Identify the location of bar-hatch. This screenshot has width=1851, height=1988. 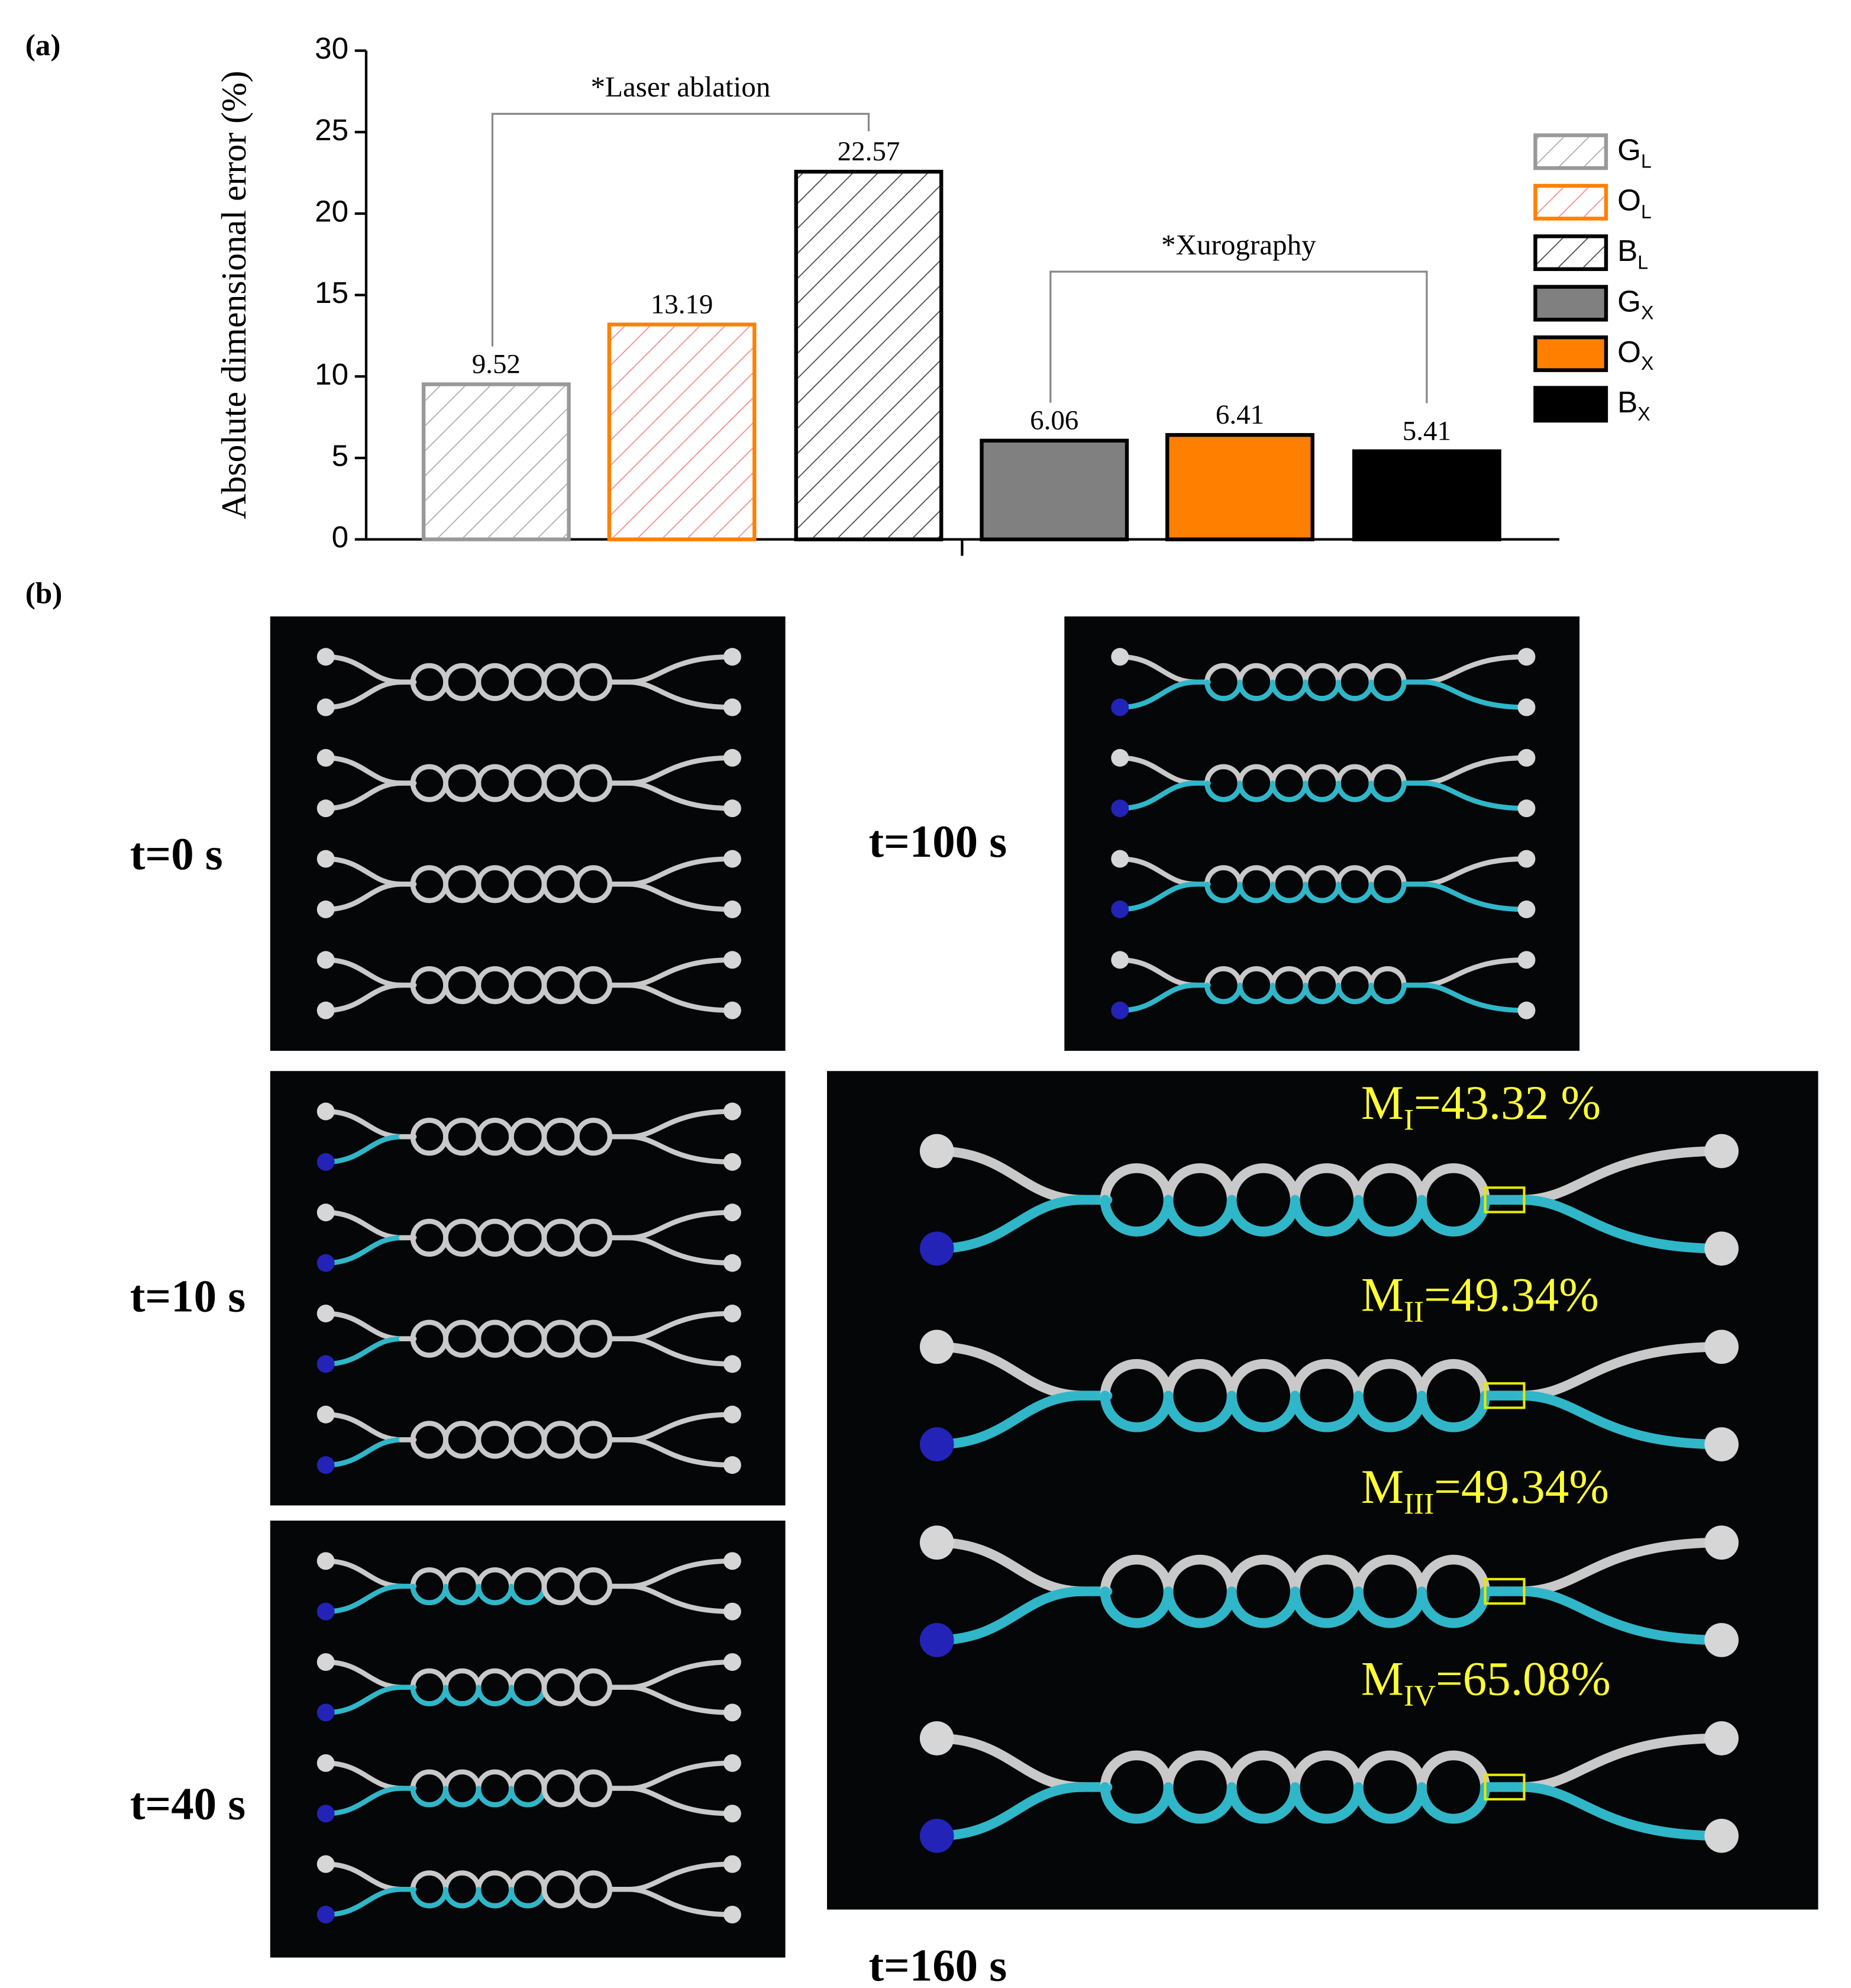
(868, 355).